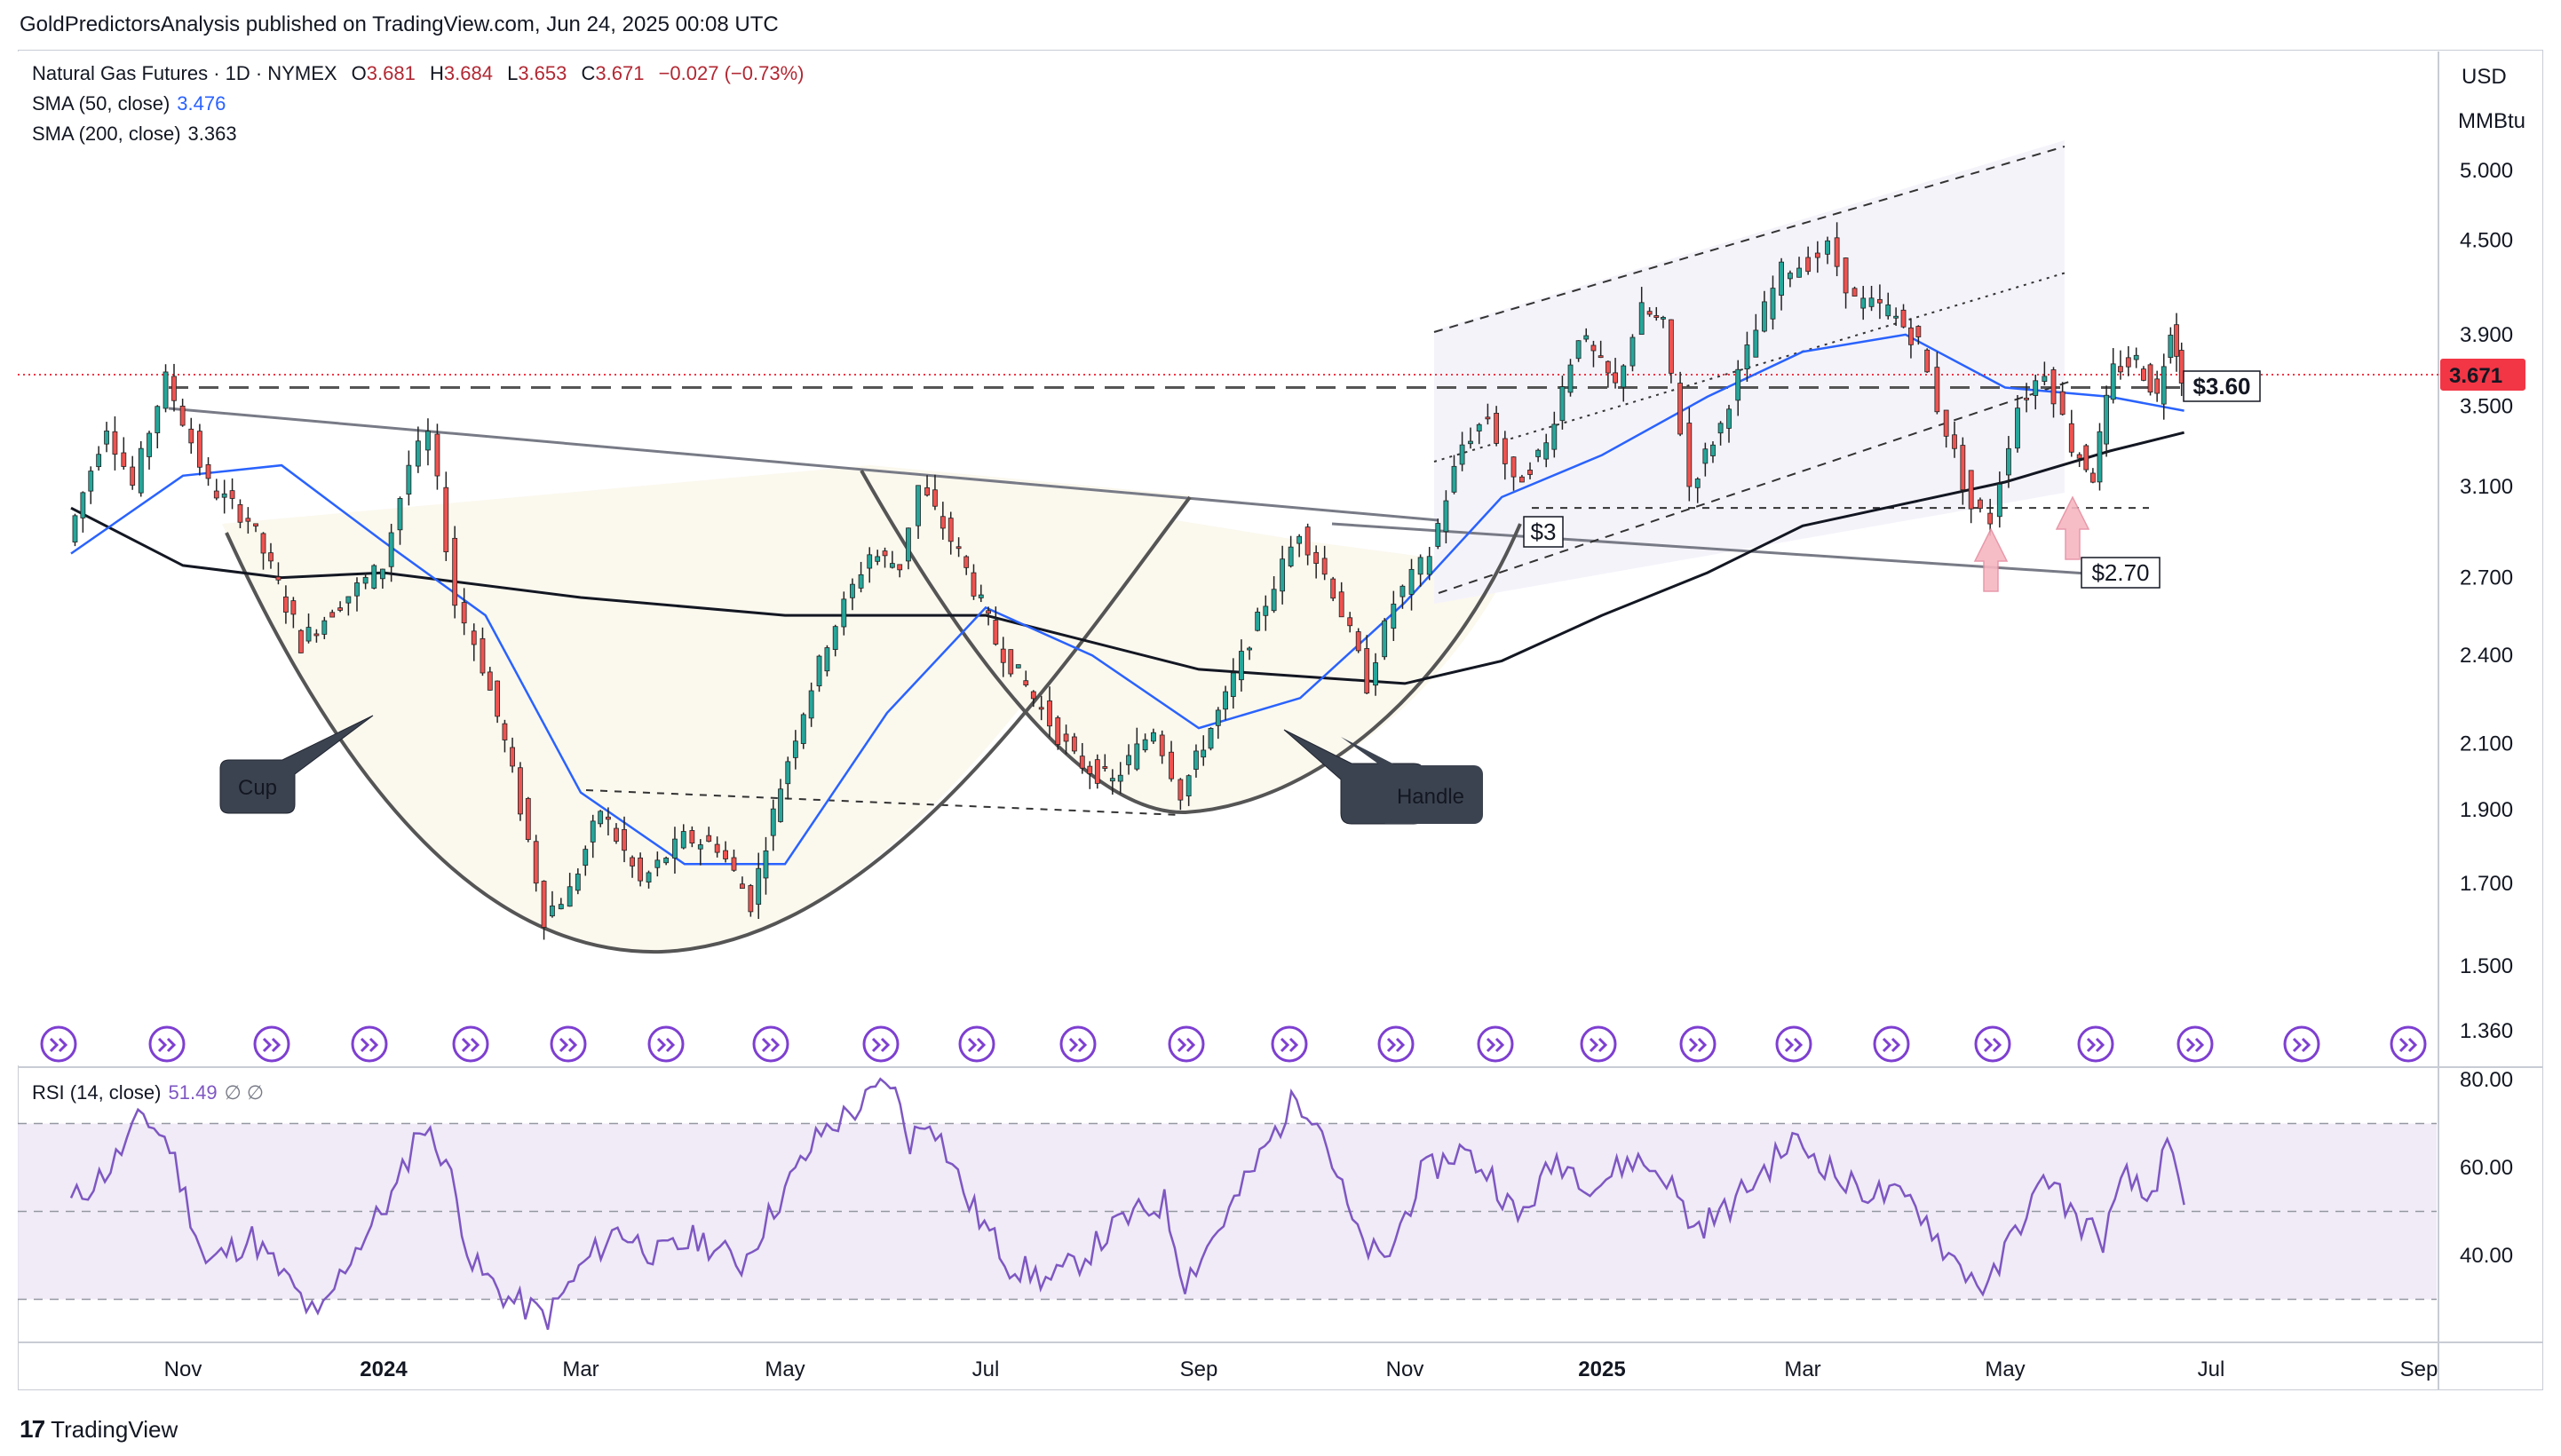  Describe the element at coordinates (1749, 239) in the screenshot. I see `channel-upper` at that location.